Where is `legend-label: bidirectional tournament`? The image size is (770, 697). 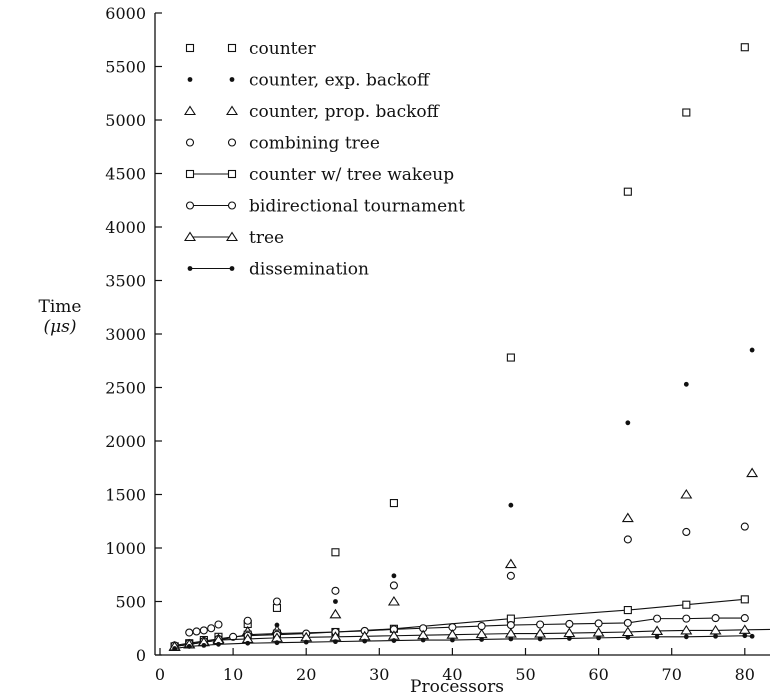
legend-label: bidirectional tournament is located at coordinates (357, 207).